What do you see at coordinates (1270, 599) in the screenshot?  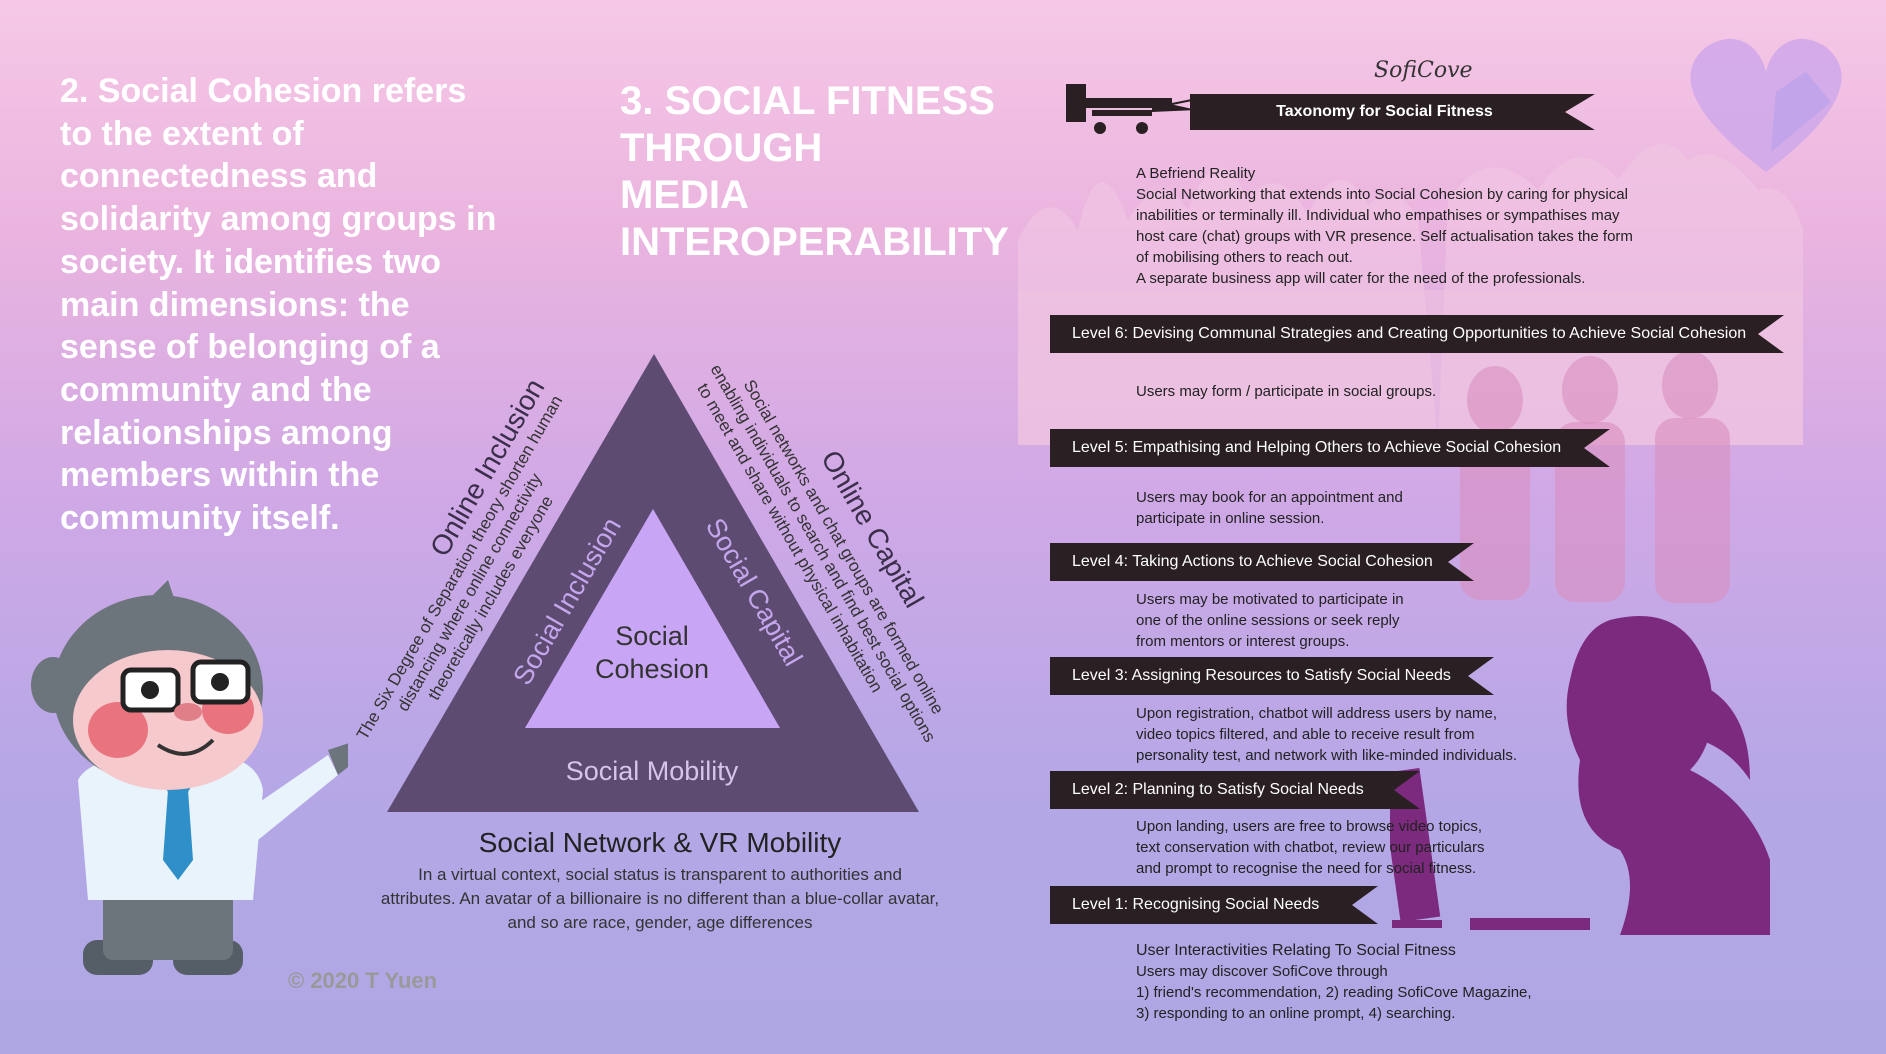 I see `level-desc-line: Users may be motivated to participate in` at bounding box center [1270, 599].